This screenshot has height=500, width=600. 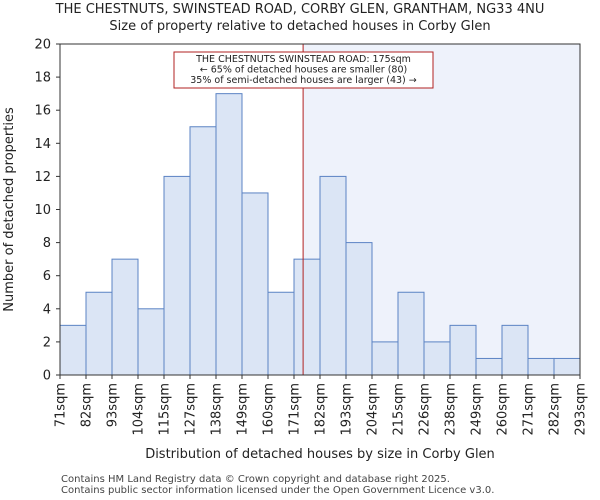 What do you see at coordinates (9, 209) in the screenshot?
I see `y-axis-label: Number of detached properties` at bounding box center [9, 209].